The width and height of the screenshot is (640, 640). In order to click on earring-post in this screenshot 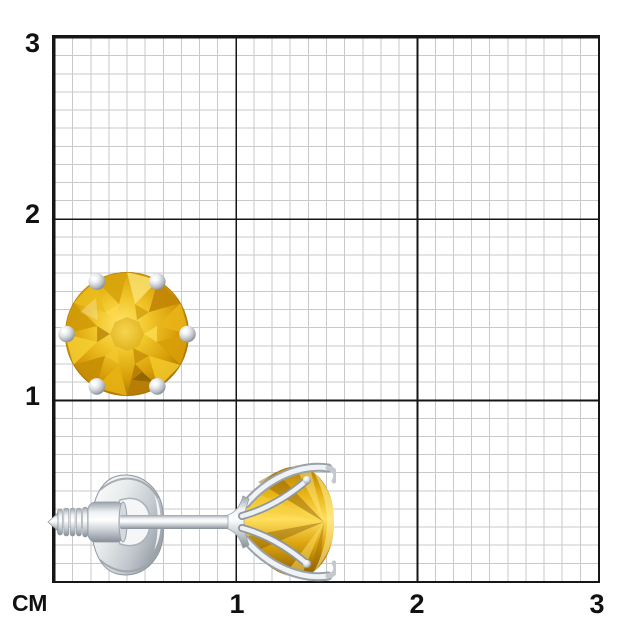, I will do `click(175, 522)`.